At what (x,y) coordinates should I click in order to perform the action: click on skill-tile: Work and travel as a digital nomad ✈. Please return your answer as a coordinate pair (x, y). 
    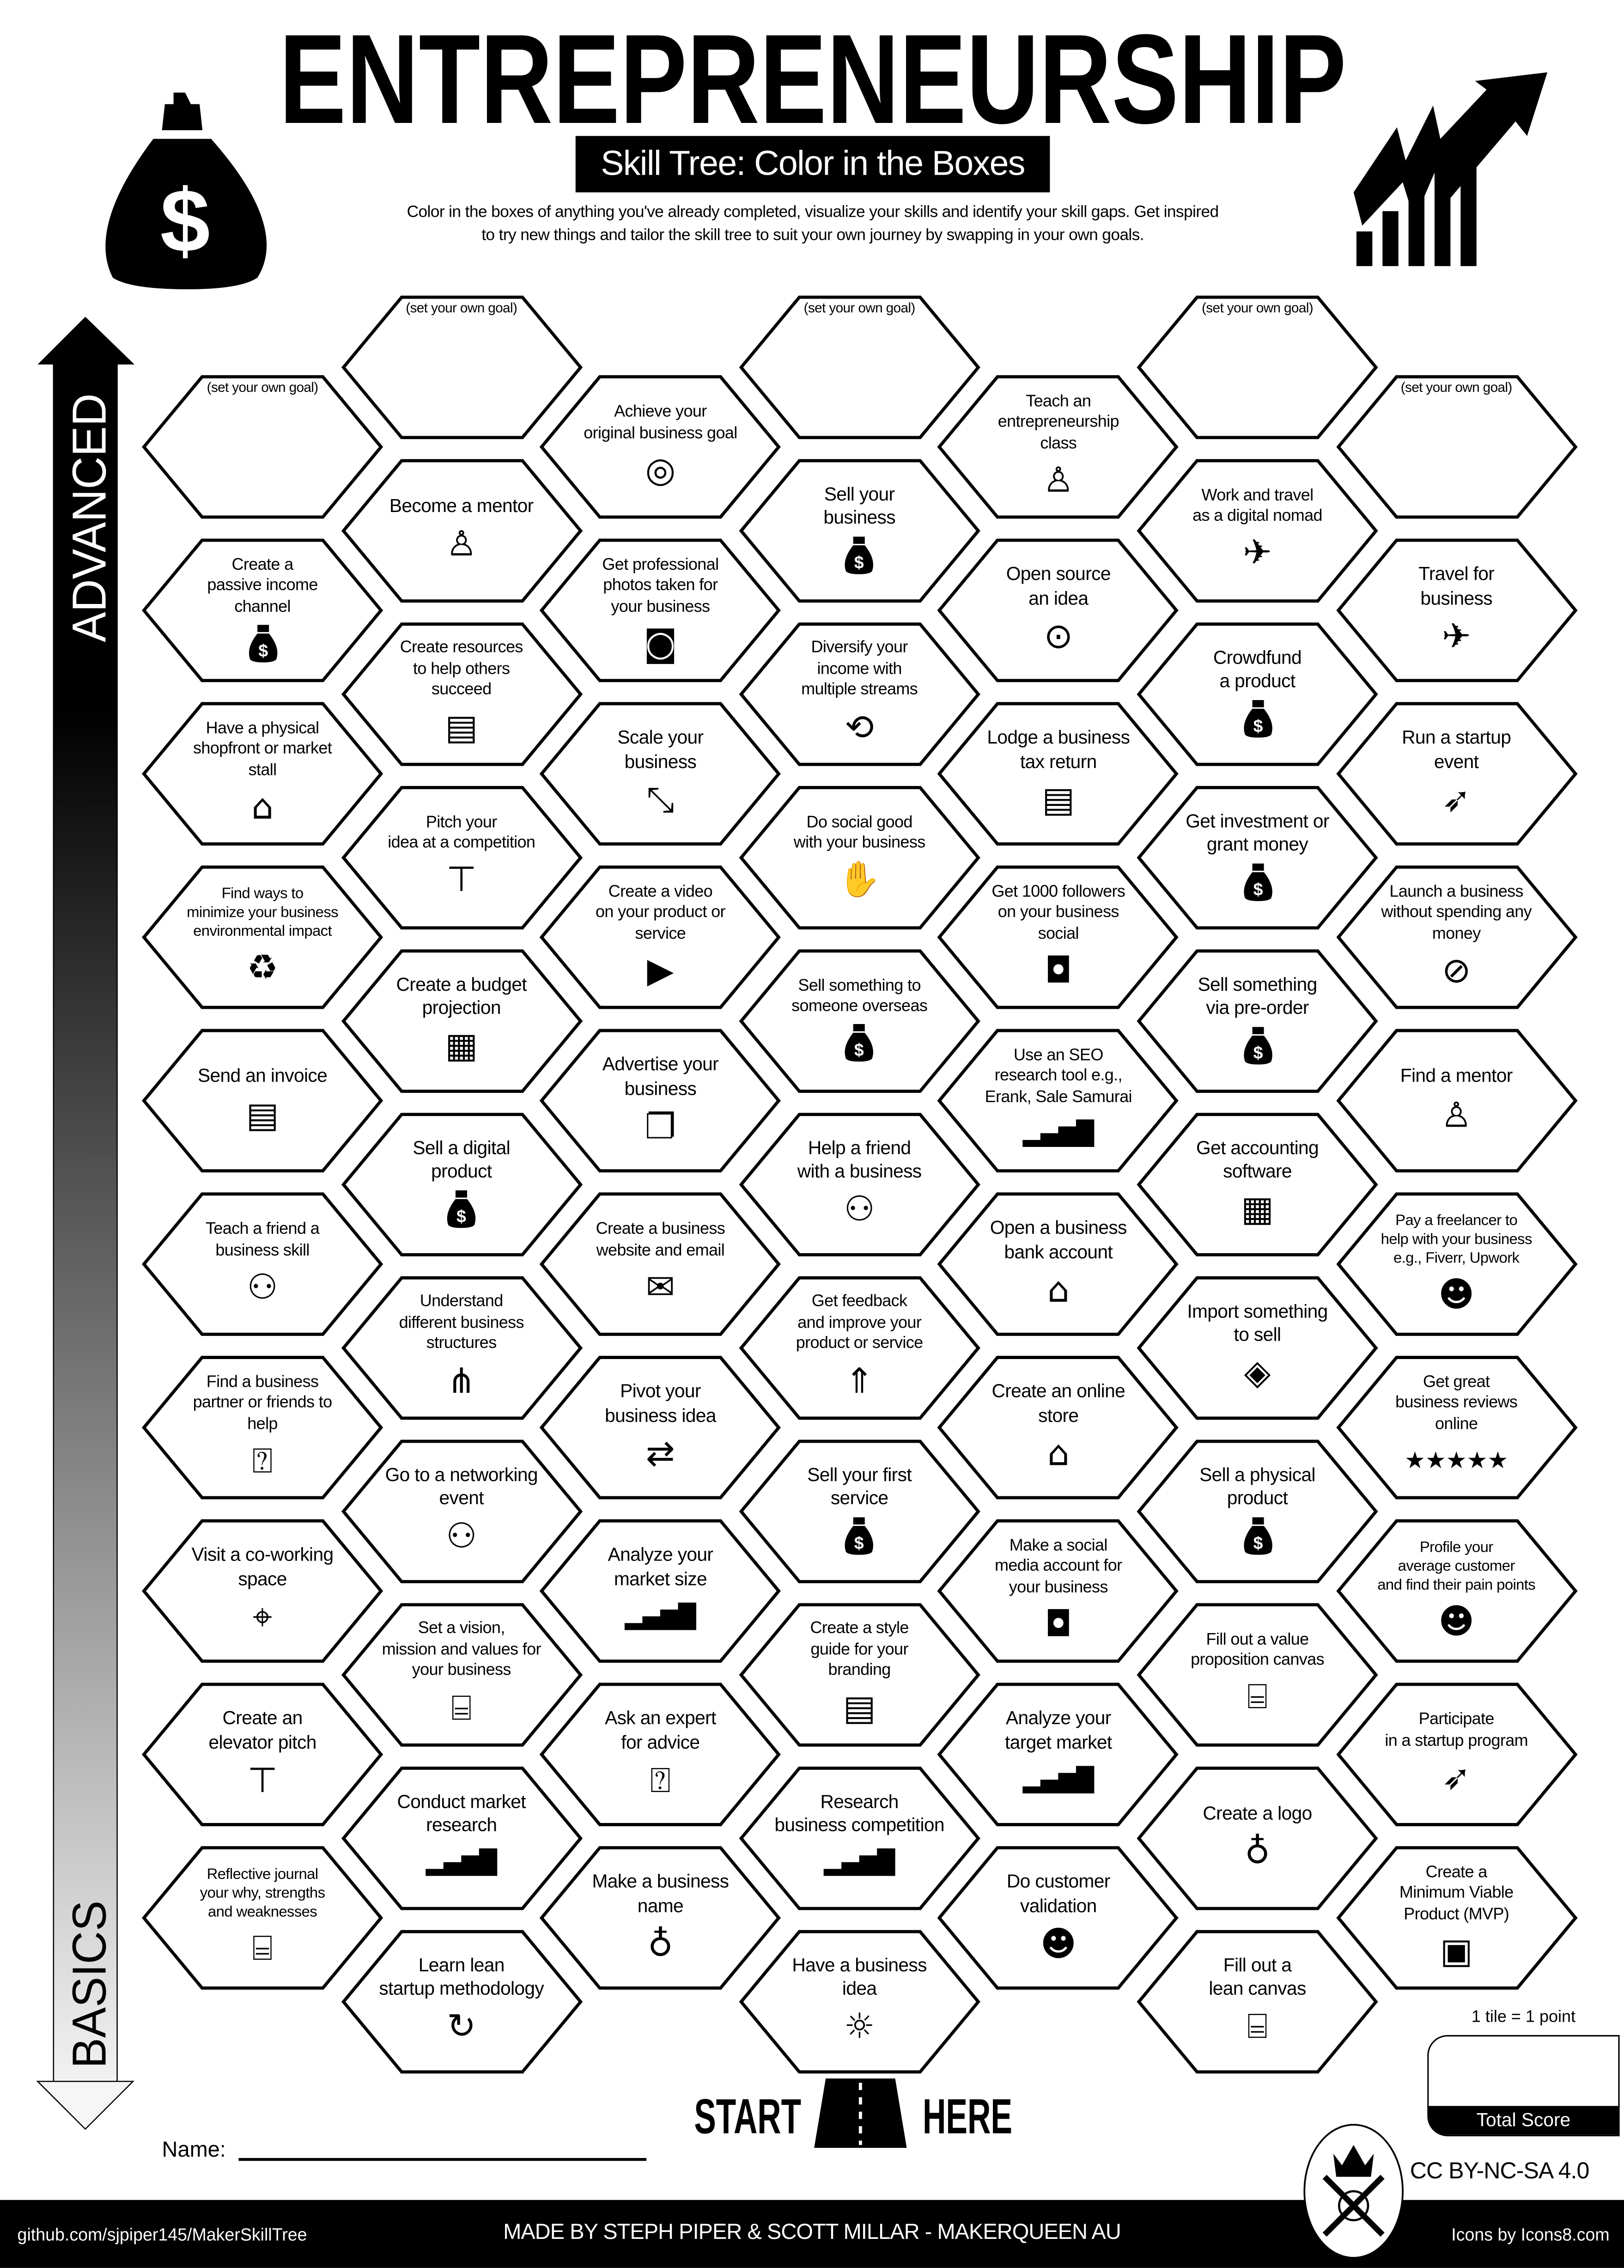
    Looking at the image, I should click on (1257, 530).